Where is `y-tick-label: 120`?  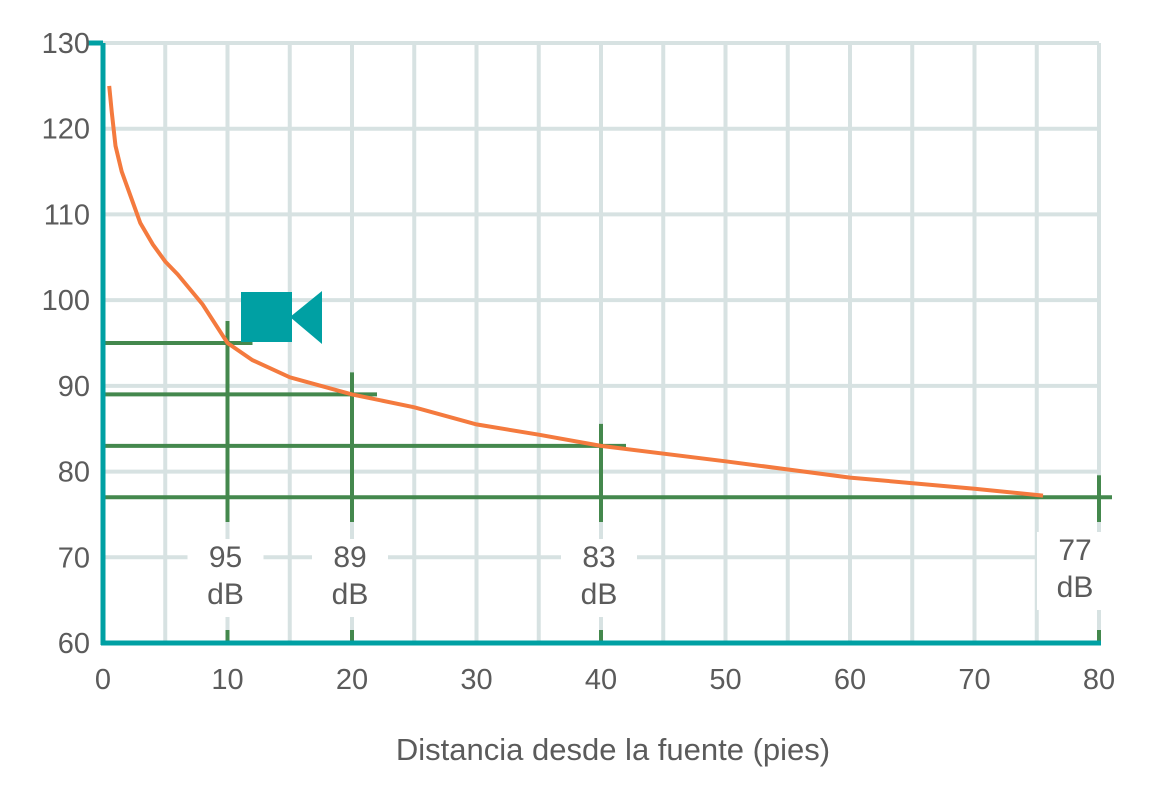
y-tick-label: 120 is located at coordinates (66, 130).